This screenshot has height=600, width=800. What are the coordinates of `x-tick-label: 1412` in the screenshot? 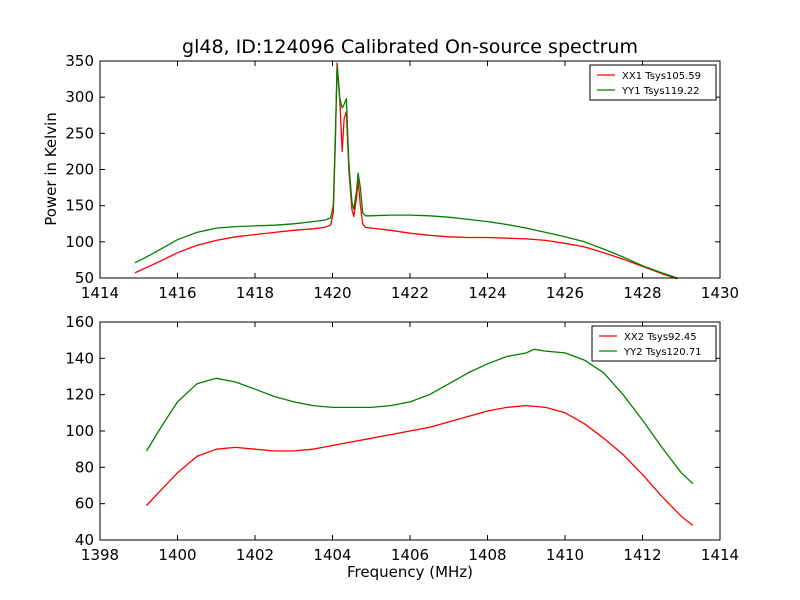 It's located at (642, 555).